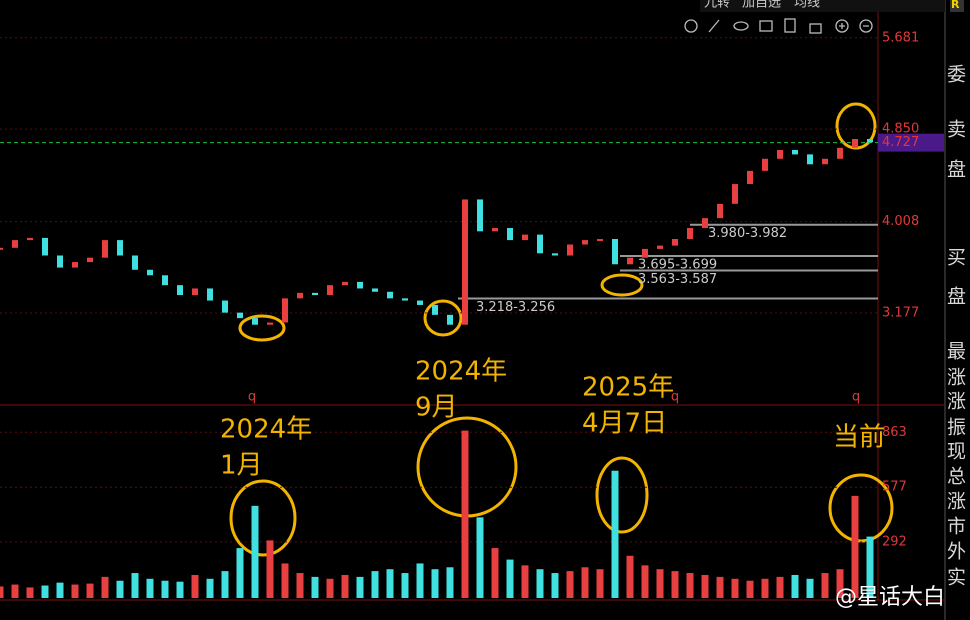 The image size is (970, 620). I want to click on annotation: 当前, so click(859, 438).